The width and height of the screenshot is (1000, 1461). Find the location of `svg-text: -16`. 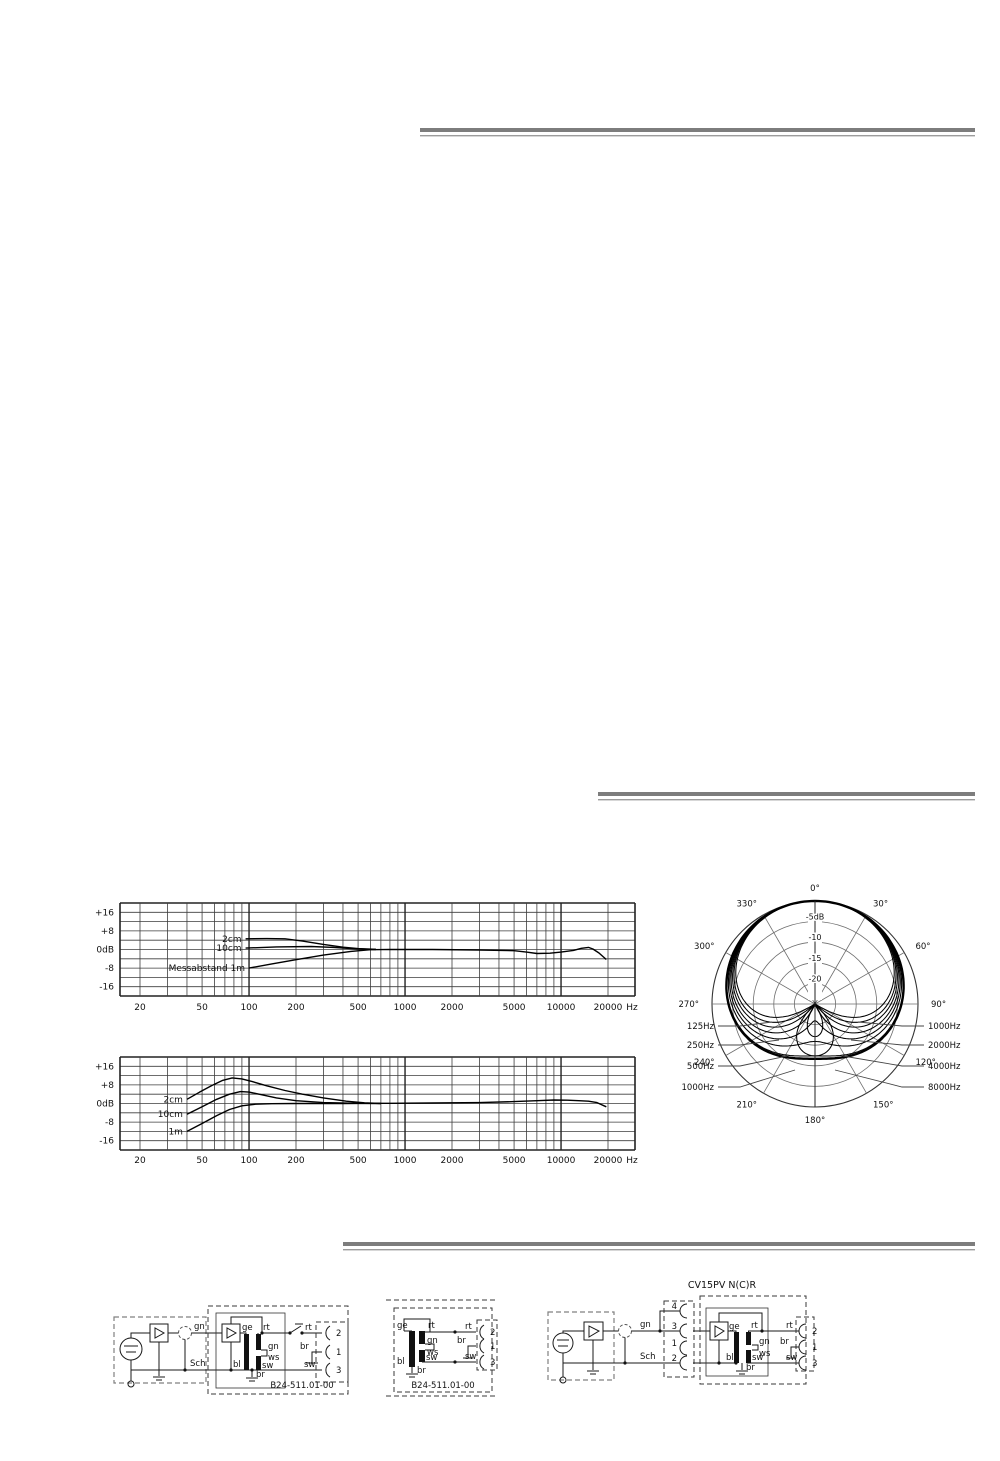

svg-text: -16 is located at coordinates (106, 988).